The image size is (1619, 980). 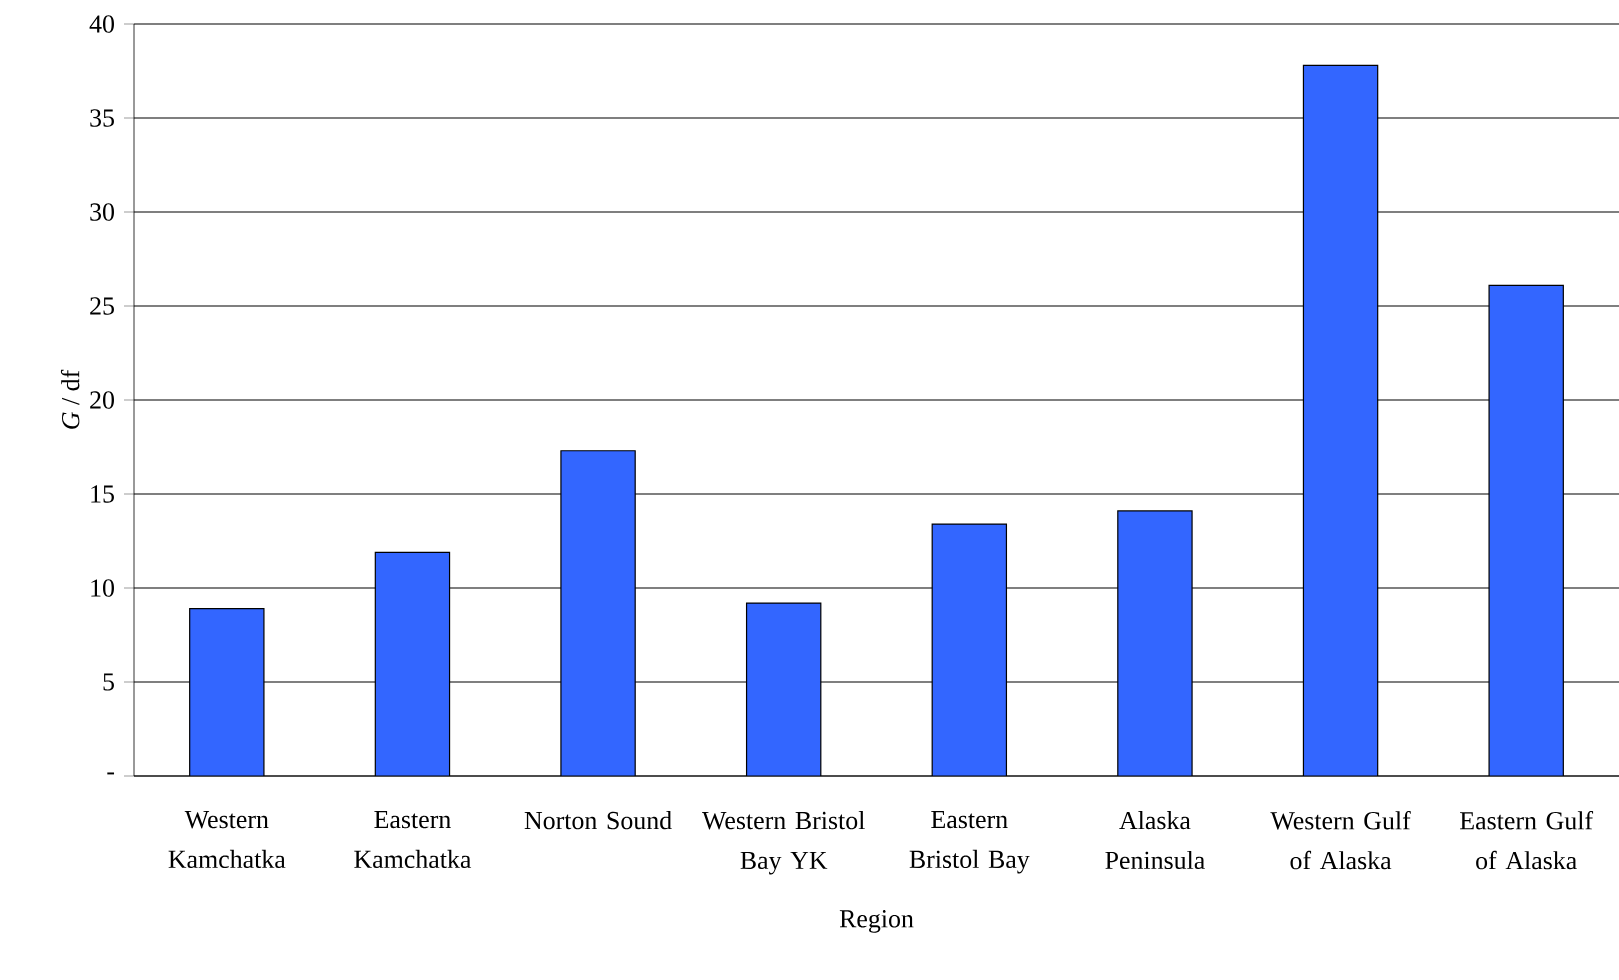 What do you see at coordinates (1155, 840) in the screenshot?
I see `x-tick-label: Alaska Peninsula` at bounding box center [1155, 840].